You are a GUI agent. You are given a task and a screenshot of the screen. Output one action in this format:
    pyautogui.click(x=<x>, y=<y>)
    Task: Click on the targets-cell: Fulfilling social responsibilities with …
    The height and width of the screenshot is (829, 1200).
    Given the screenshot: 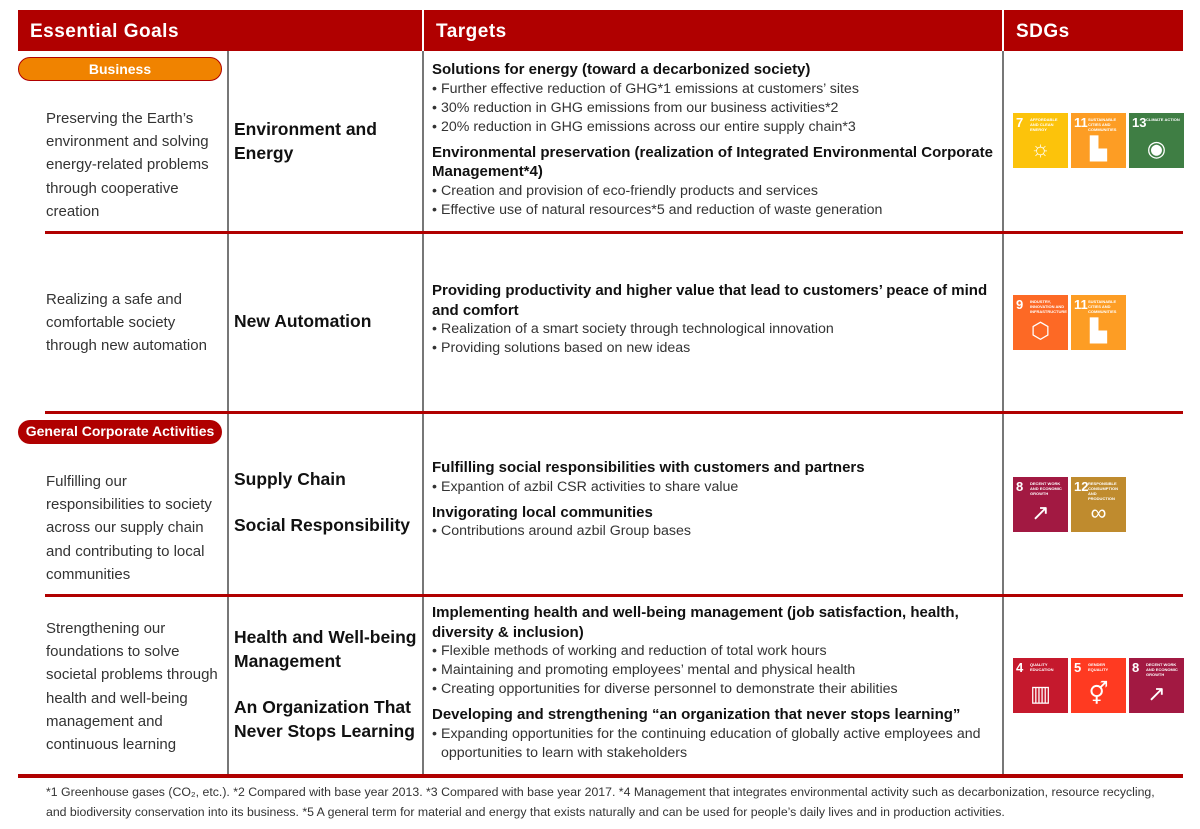 What is the action you would take?
    pyautogui.click(x=716, y=499)
    